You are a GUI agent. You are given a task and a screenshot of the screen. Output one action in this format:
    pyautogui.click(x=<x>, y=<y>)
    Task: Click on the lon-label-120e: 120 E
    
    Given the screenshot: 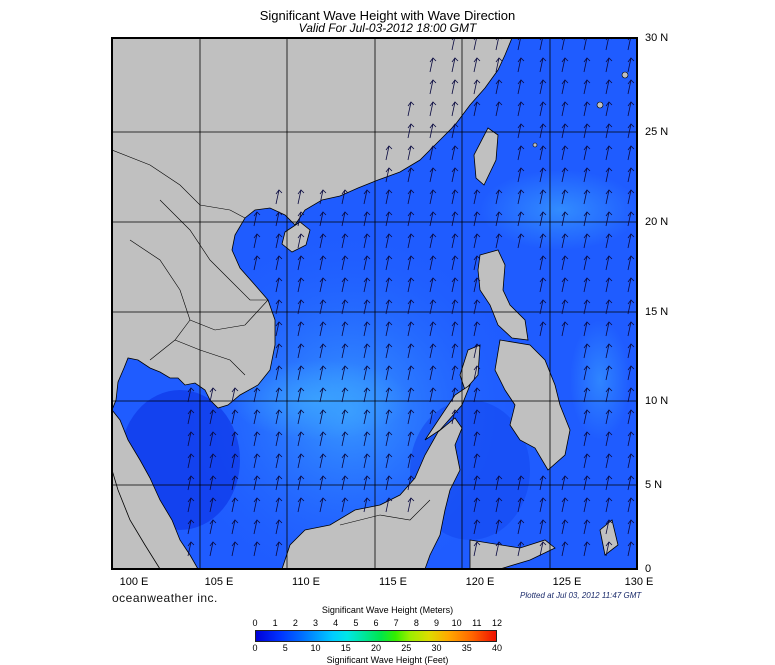 What is the action you would take?
    pyautogui.click(x=480, y=582)
    